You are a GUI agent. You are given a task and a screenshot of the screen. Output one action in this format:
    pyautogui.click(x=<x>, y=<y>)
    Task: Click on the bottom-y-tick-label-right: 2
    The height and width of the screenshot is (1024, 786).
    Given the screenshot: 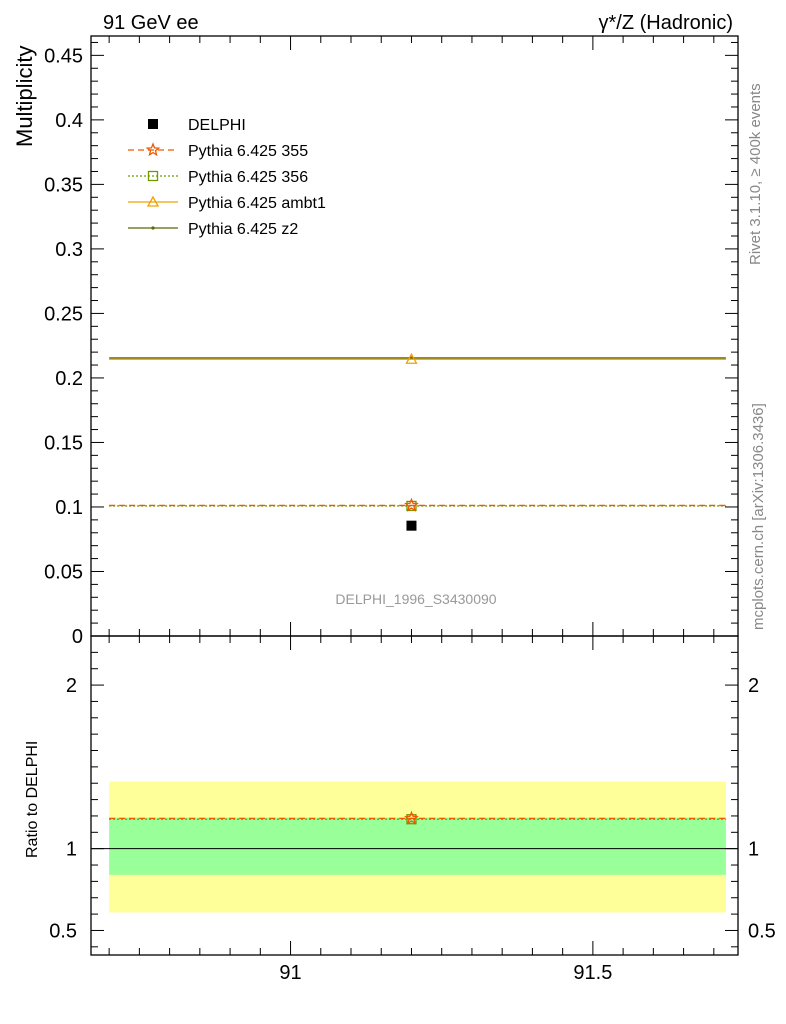 What is the action you would take?
    pyautogui.click(x=753, y=686)
    